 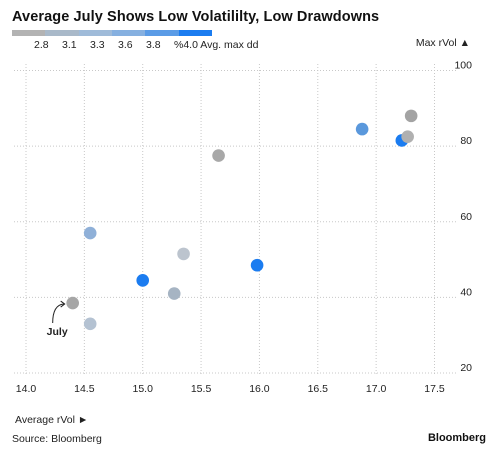 What do you see at coordinates (466, 292) in the screenshot?
I see `y-tick-label-1: 40` at bounding box center [466, 292].